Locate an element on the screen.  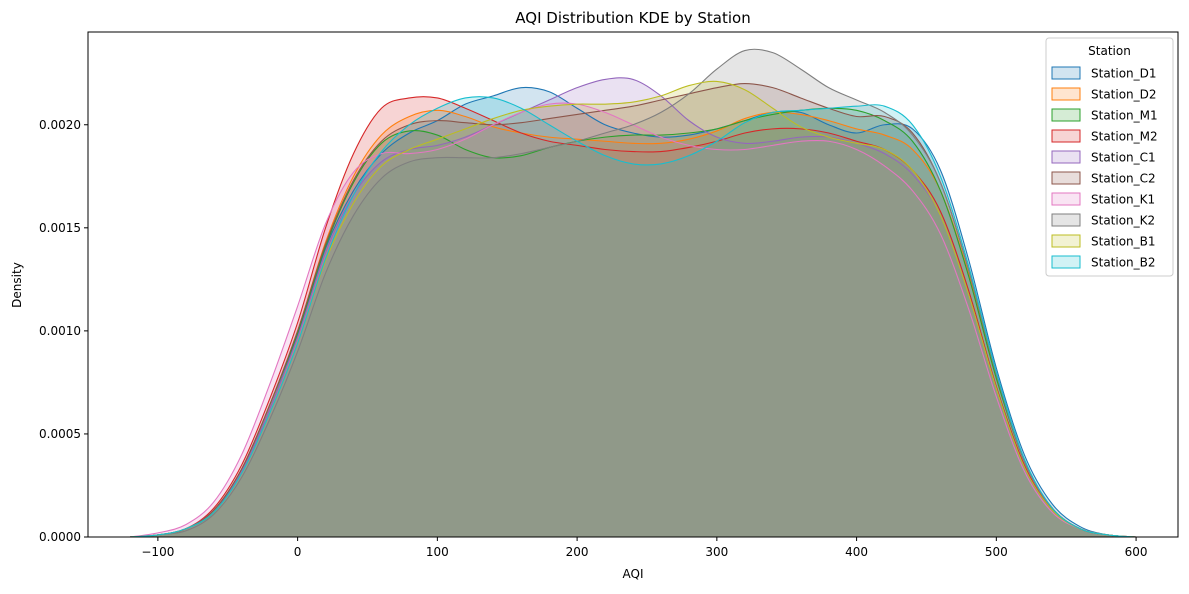
y-tick-label: 0.0000 is located at coordinates (60, 537).